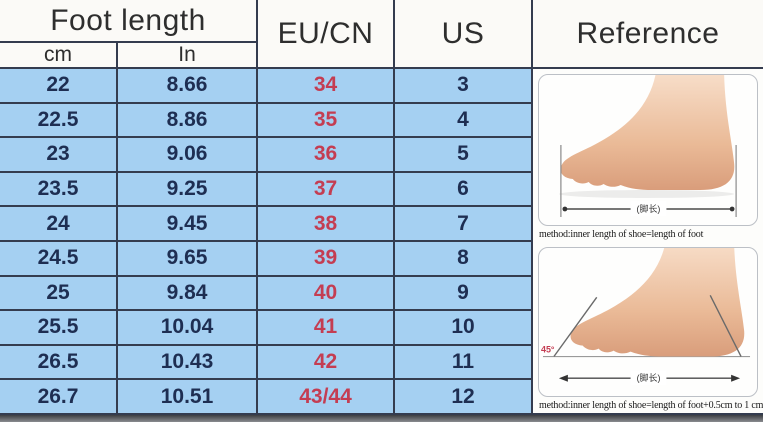  Describe the element at coordinates (59, 154) in the screenshot. I see `cell-cm: 23` at that location.